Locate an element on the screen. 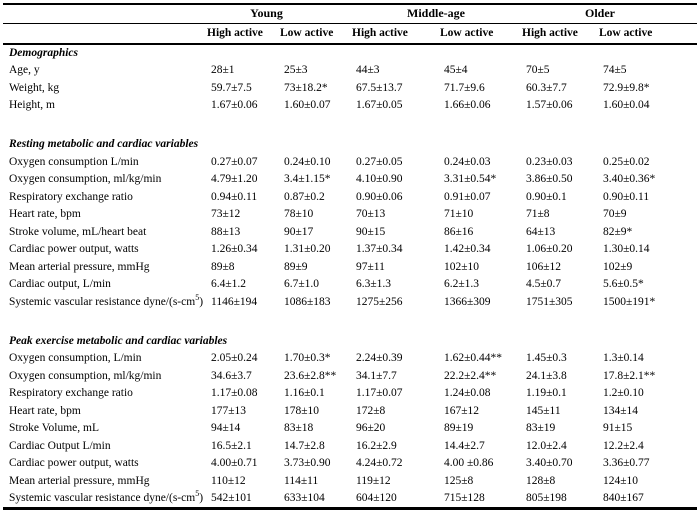 The width and height of the screenshot is (700, 520). value-cell: 44±3 is located at coordinates (368, 70).